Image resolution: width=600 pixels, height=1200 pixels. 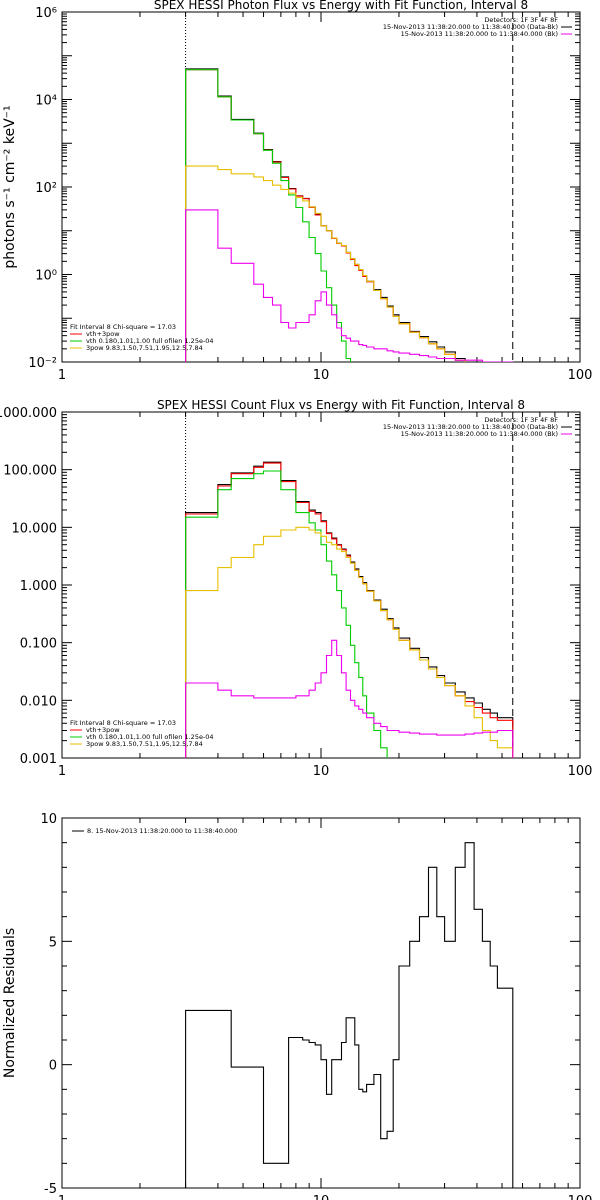 I want to click on y-tick-label: 0, so click(x=53, y=1066).